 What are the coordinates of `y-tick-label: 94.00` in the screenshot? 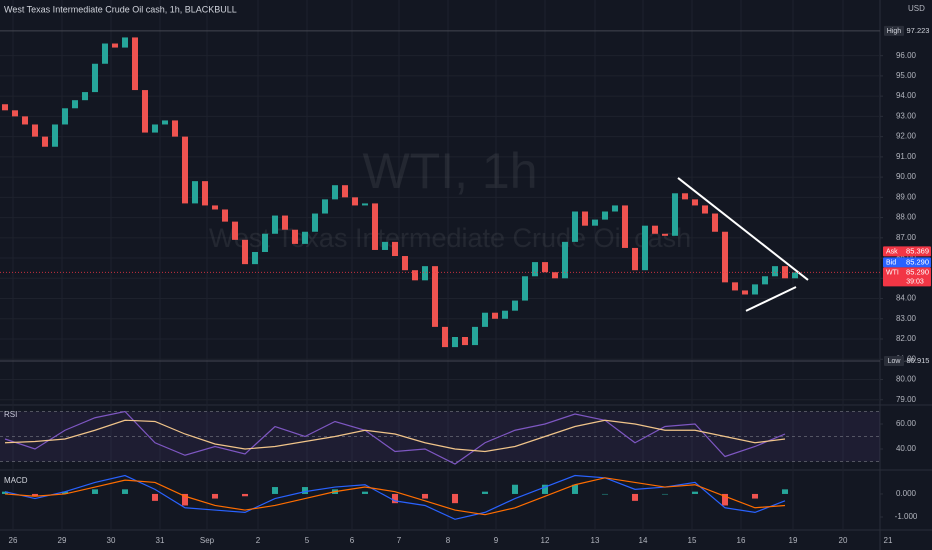 It's located at (906, 95).